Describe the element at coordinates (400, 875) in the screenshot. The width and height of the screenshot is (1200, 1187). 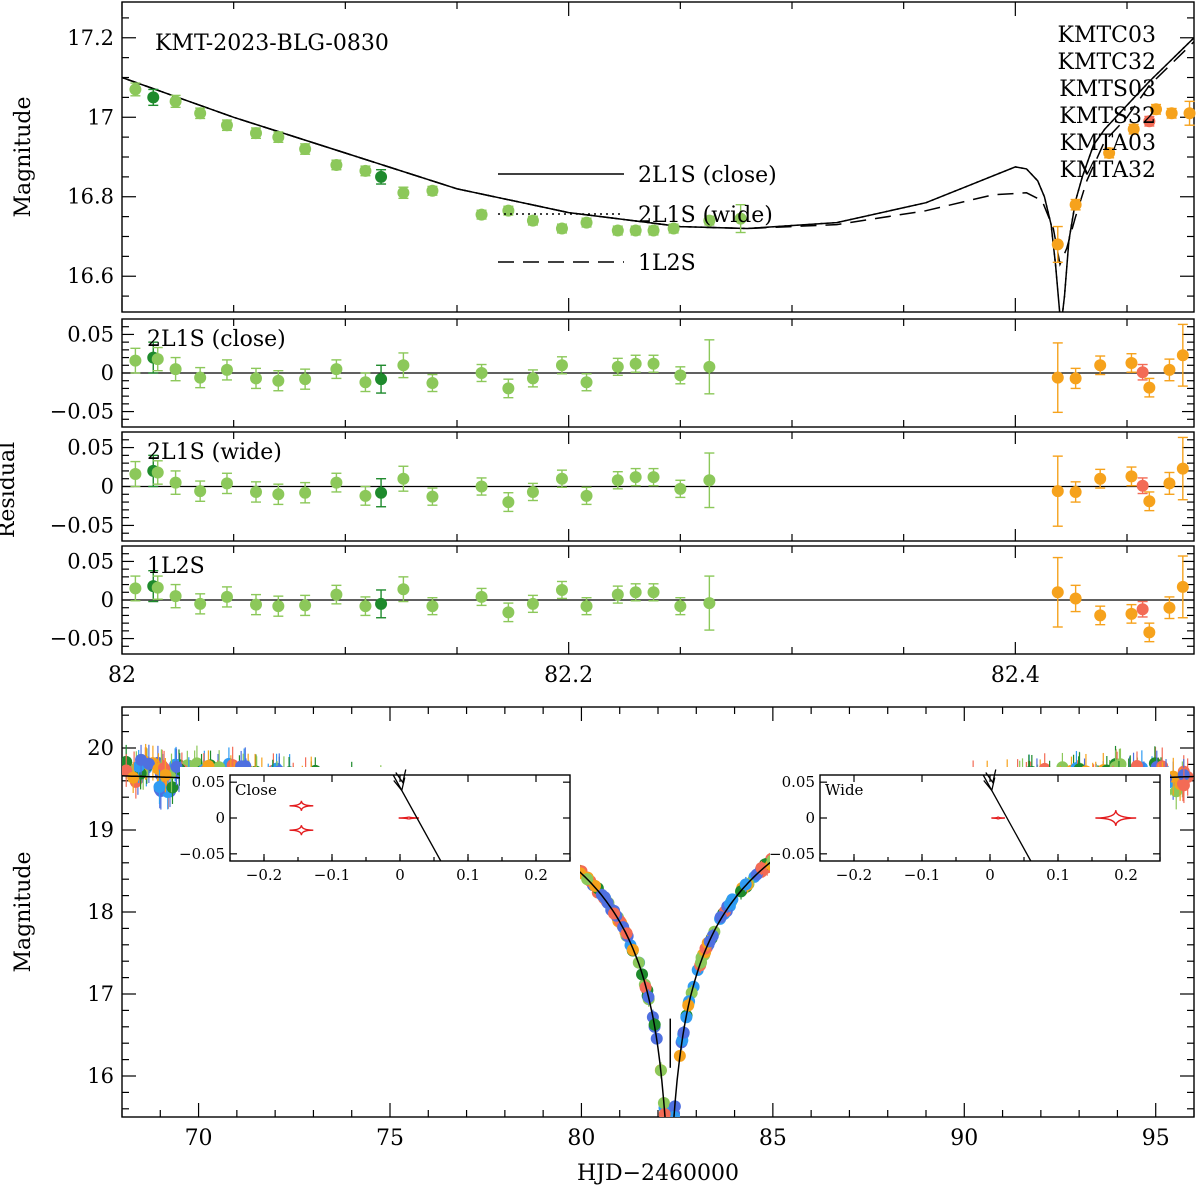
I see `inset-x-tick-label: 0` at that location.